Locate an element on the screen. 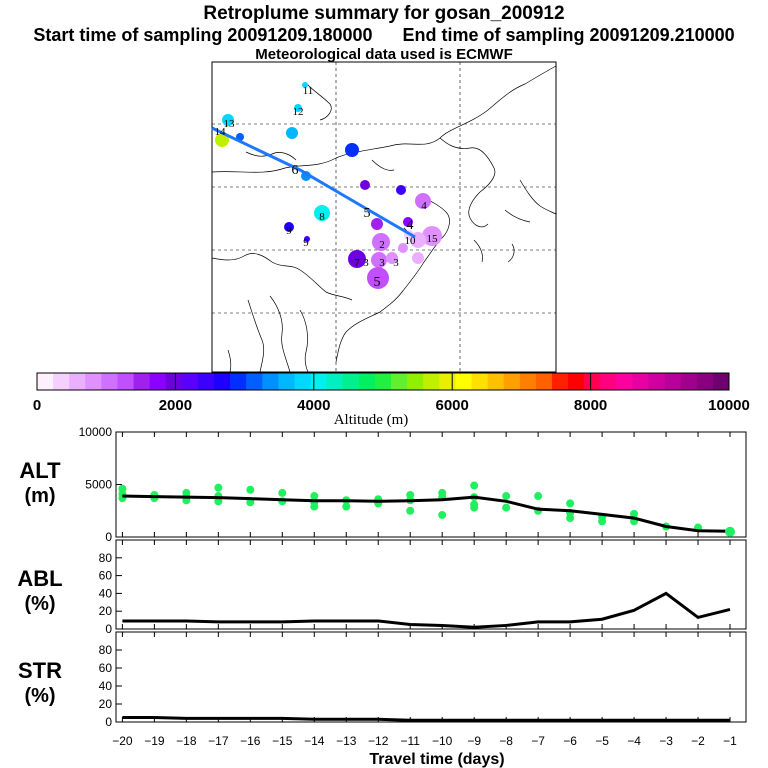 The image size is (768, 768). met-data-label: Meteorological data used is ECMWF is located at coordinates (384, 54).